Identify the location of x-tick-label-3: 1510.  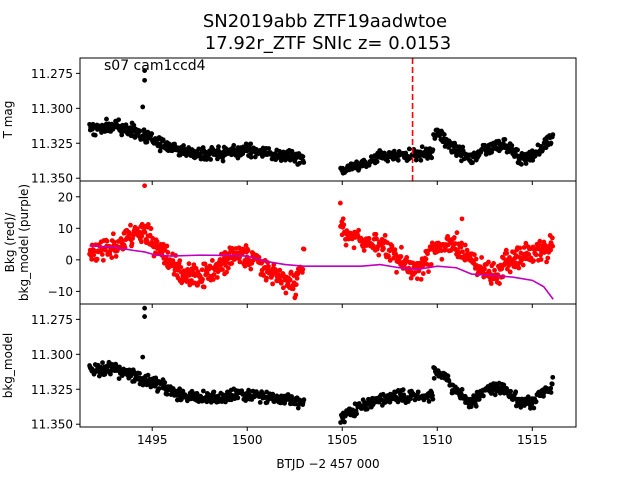
(437, 440).